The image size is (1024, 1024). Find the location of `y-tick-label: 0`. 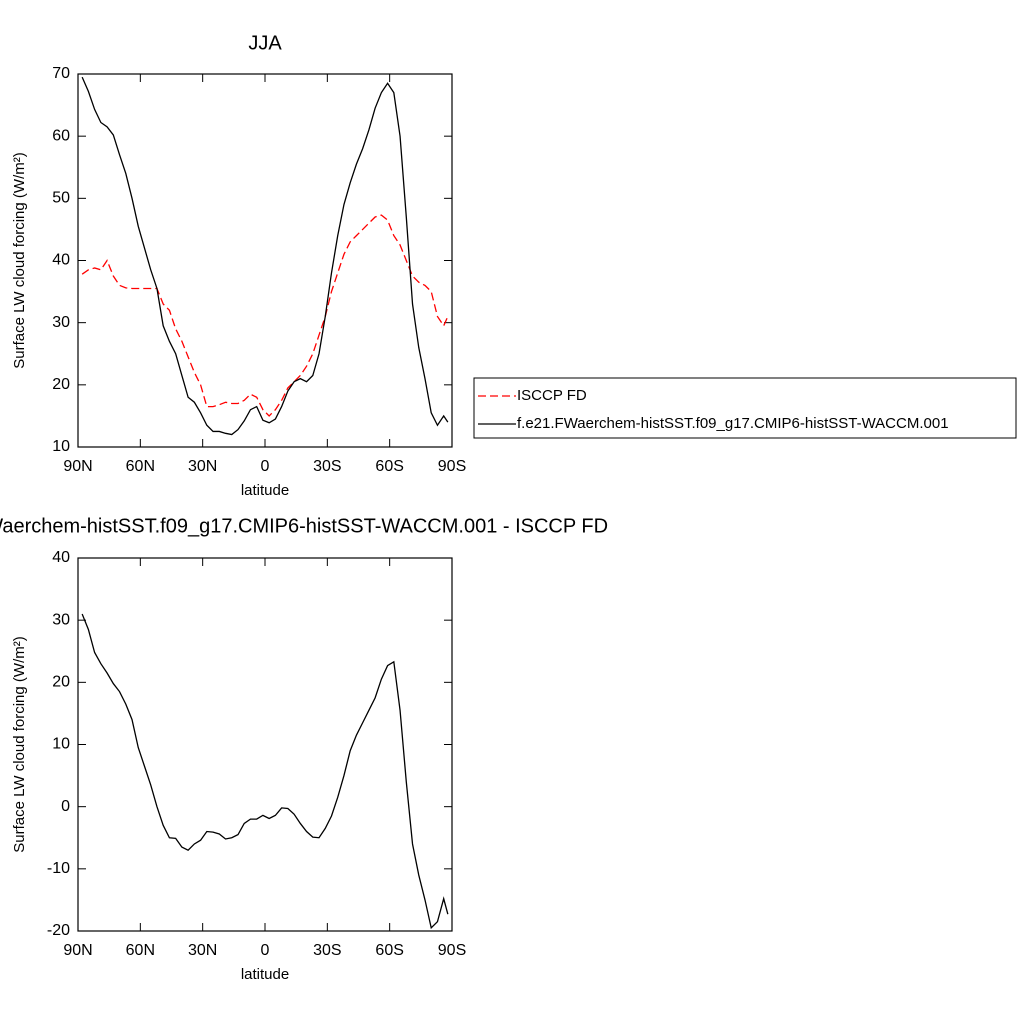

y-tick-label: 0 is located at coordinates (65, 806).